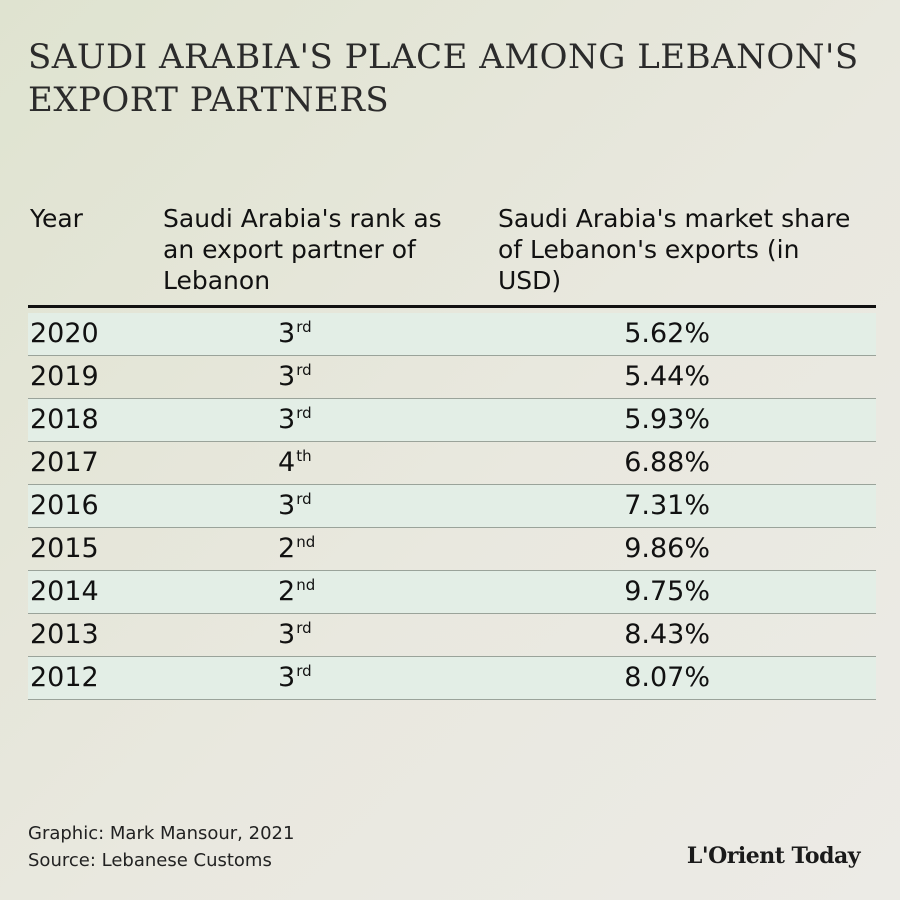  Describe the element at coordinates (64, 548) in the screenshot. I see `year-cell: 2015` at that location.